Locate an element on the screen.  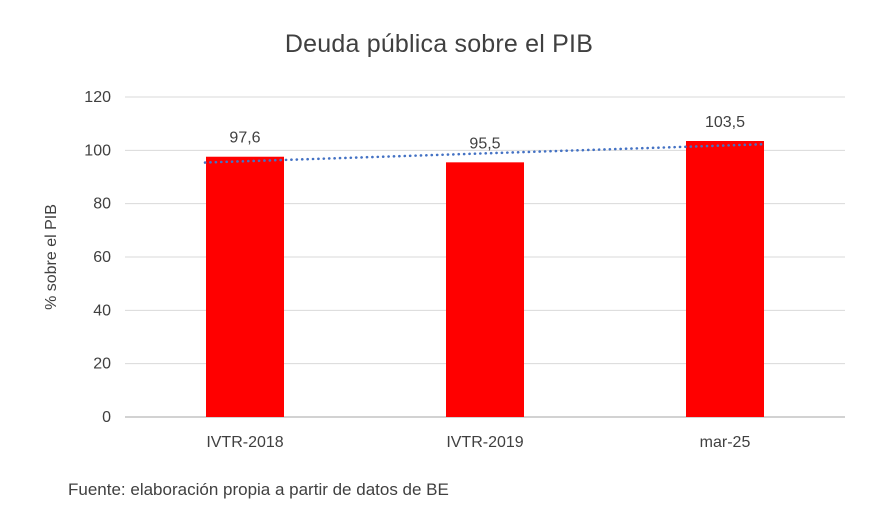
y-tick-label: 100 is located at coordinates (97, 150).